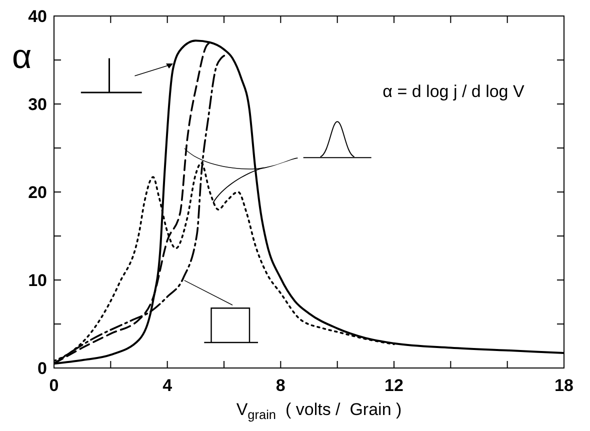 This screenshot has height=431, width=590. Describe the element at coordinates (37, 104) in the screenshot. I see `y-tick-label: 30` at that location.